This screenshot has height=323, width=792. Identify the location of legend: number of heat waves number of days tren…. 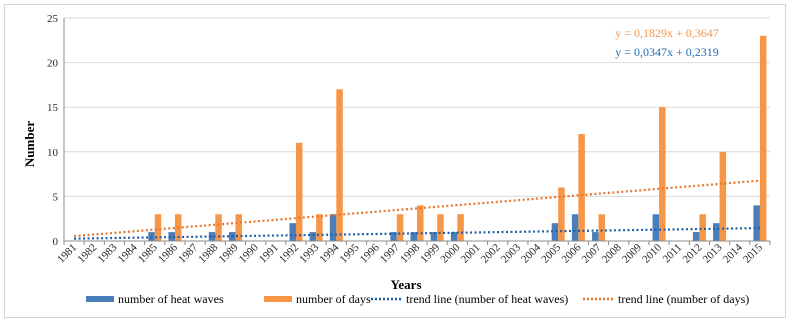
(417, 299).